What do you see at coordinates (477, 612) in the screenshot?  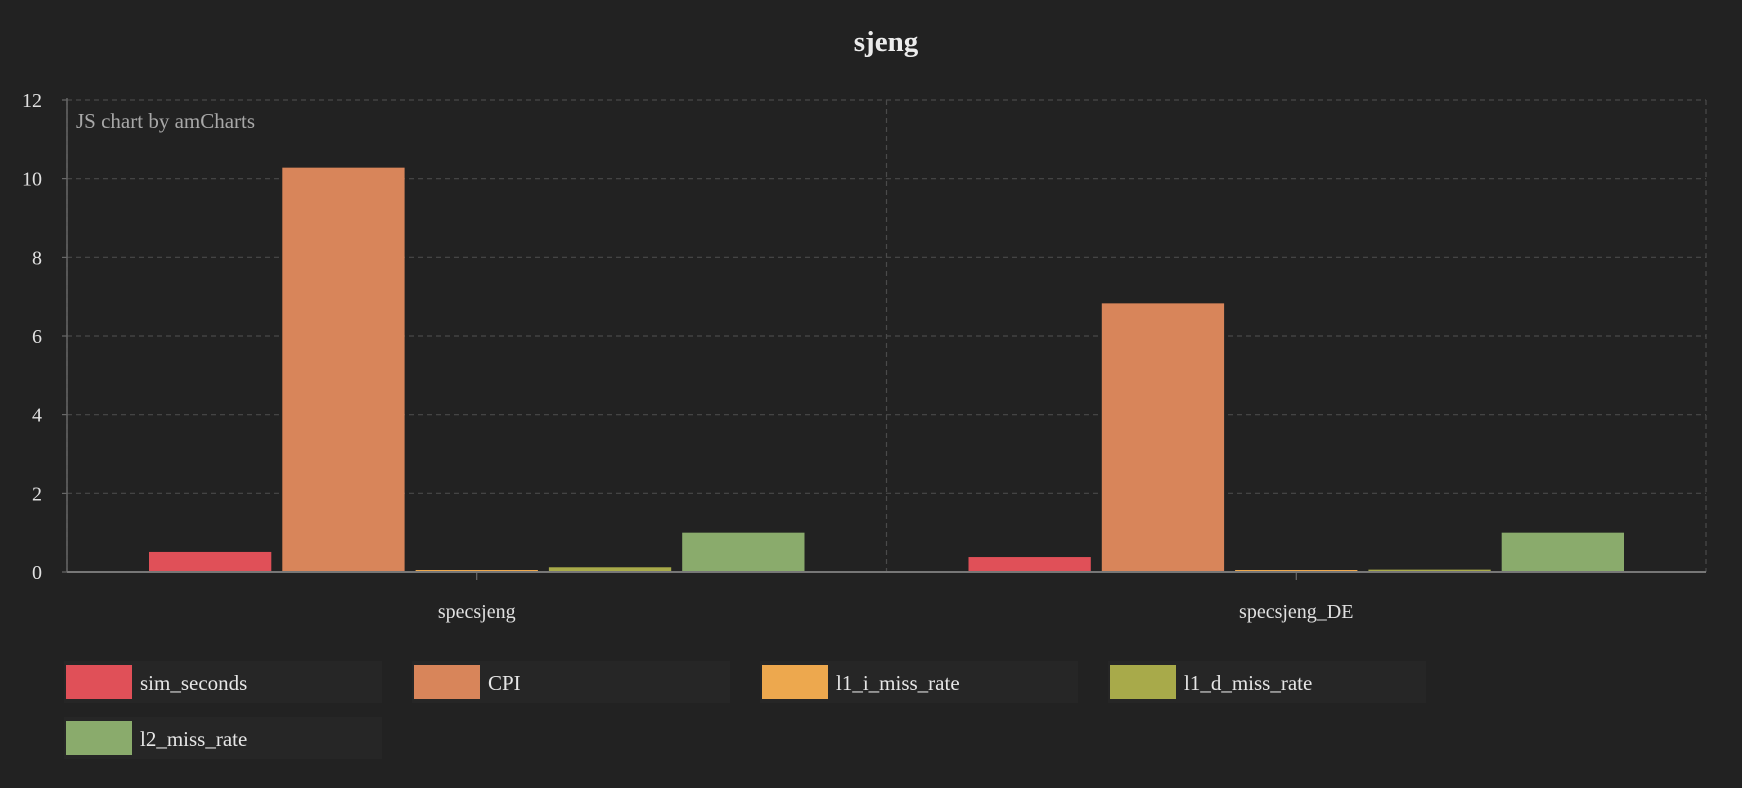 I see `category-label: specsjeng` at bounding box center [477, 612].